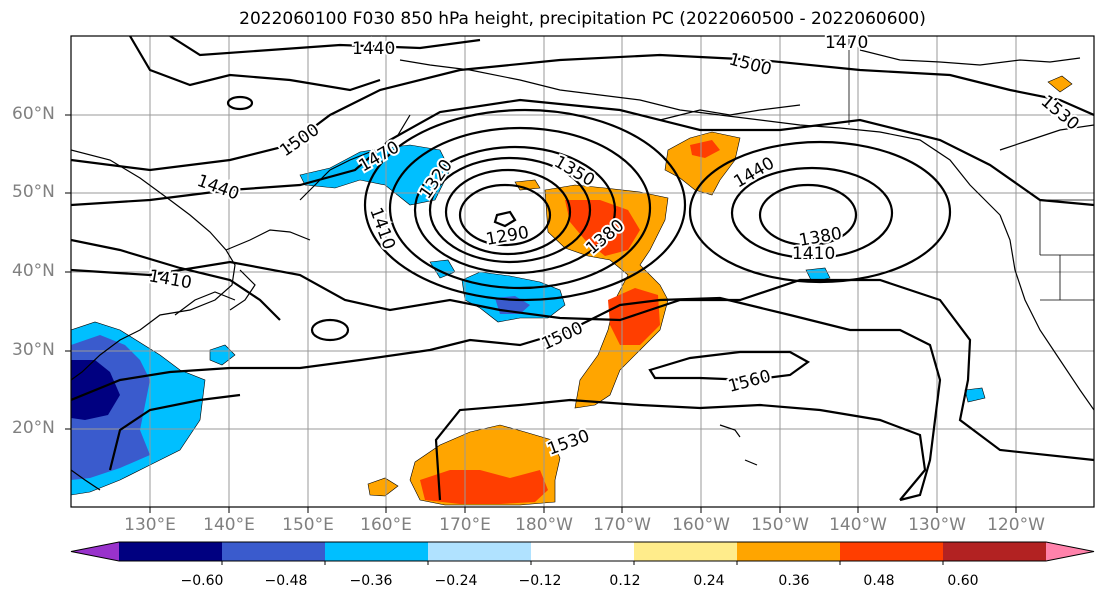 The width and height of the screenshot is (1105, 601). I want to click on contour-label: 1560, so click(749, 381).